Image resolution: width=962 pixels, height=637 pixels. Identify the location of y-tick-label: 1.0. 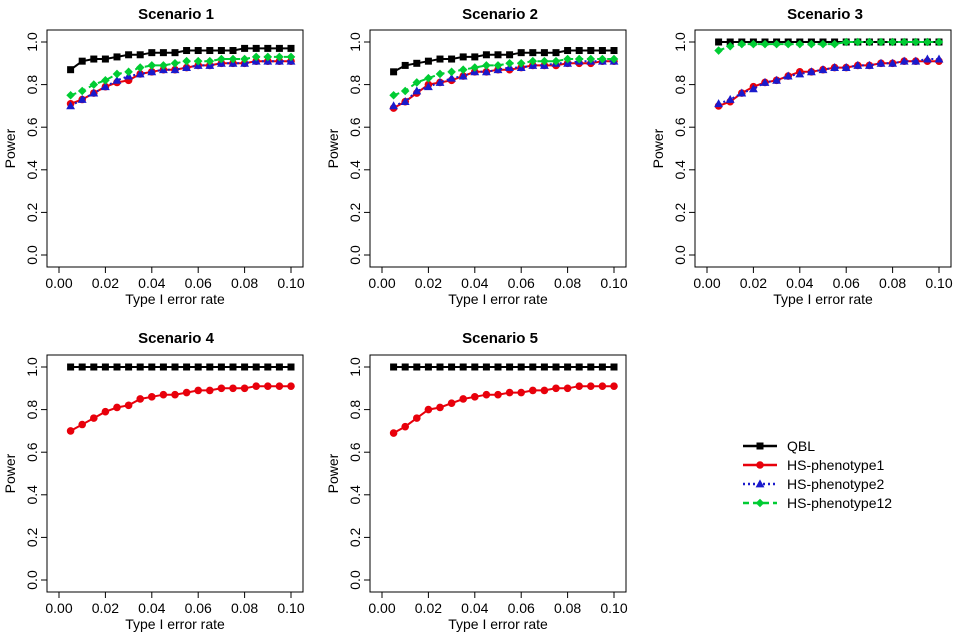
(680, 42).